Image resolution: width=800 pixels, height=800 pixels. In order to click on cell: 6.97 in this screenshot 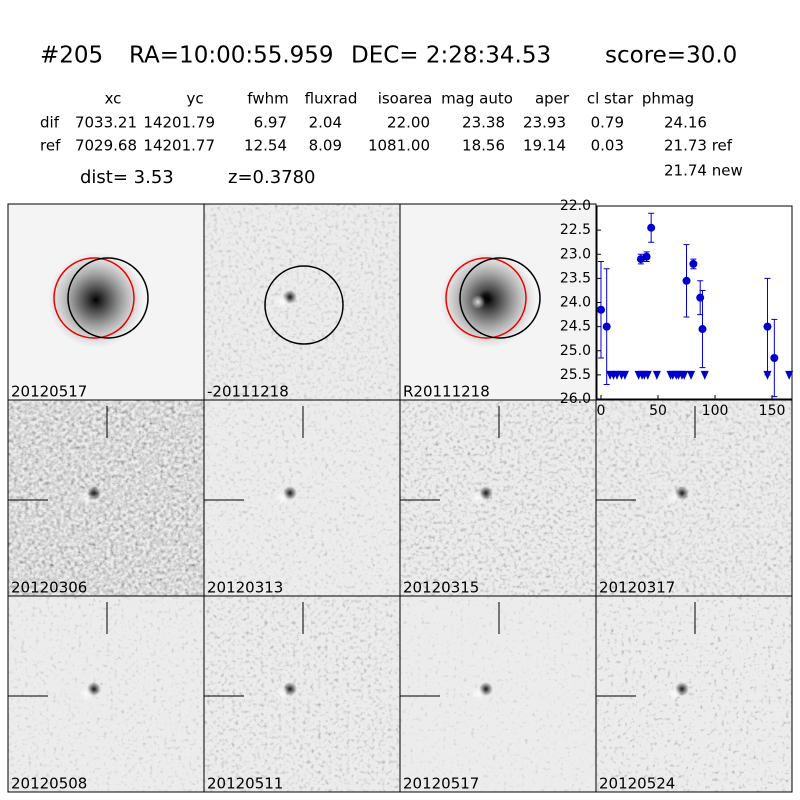, I will do `click(270, 123)`.